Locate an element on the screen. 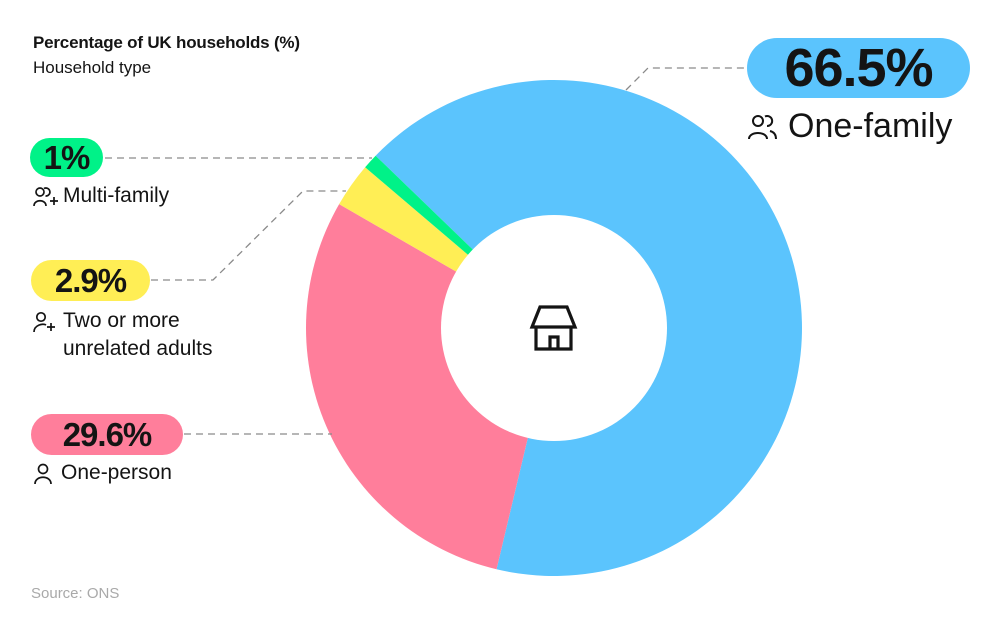 This screenshot has width=1000, height=630. value-unrelated: 2.9% is located at coordinates (90, 280).